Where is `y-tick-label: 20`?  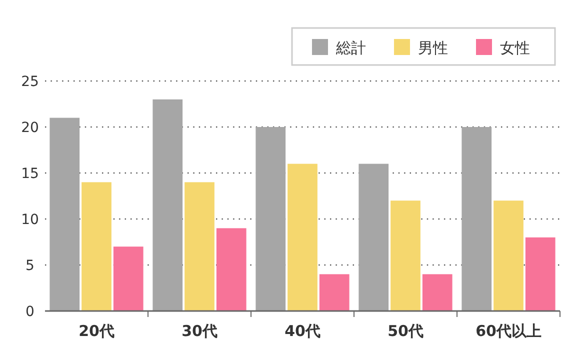
y-tick-label: 20 is located at coordinates (30, 128).